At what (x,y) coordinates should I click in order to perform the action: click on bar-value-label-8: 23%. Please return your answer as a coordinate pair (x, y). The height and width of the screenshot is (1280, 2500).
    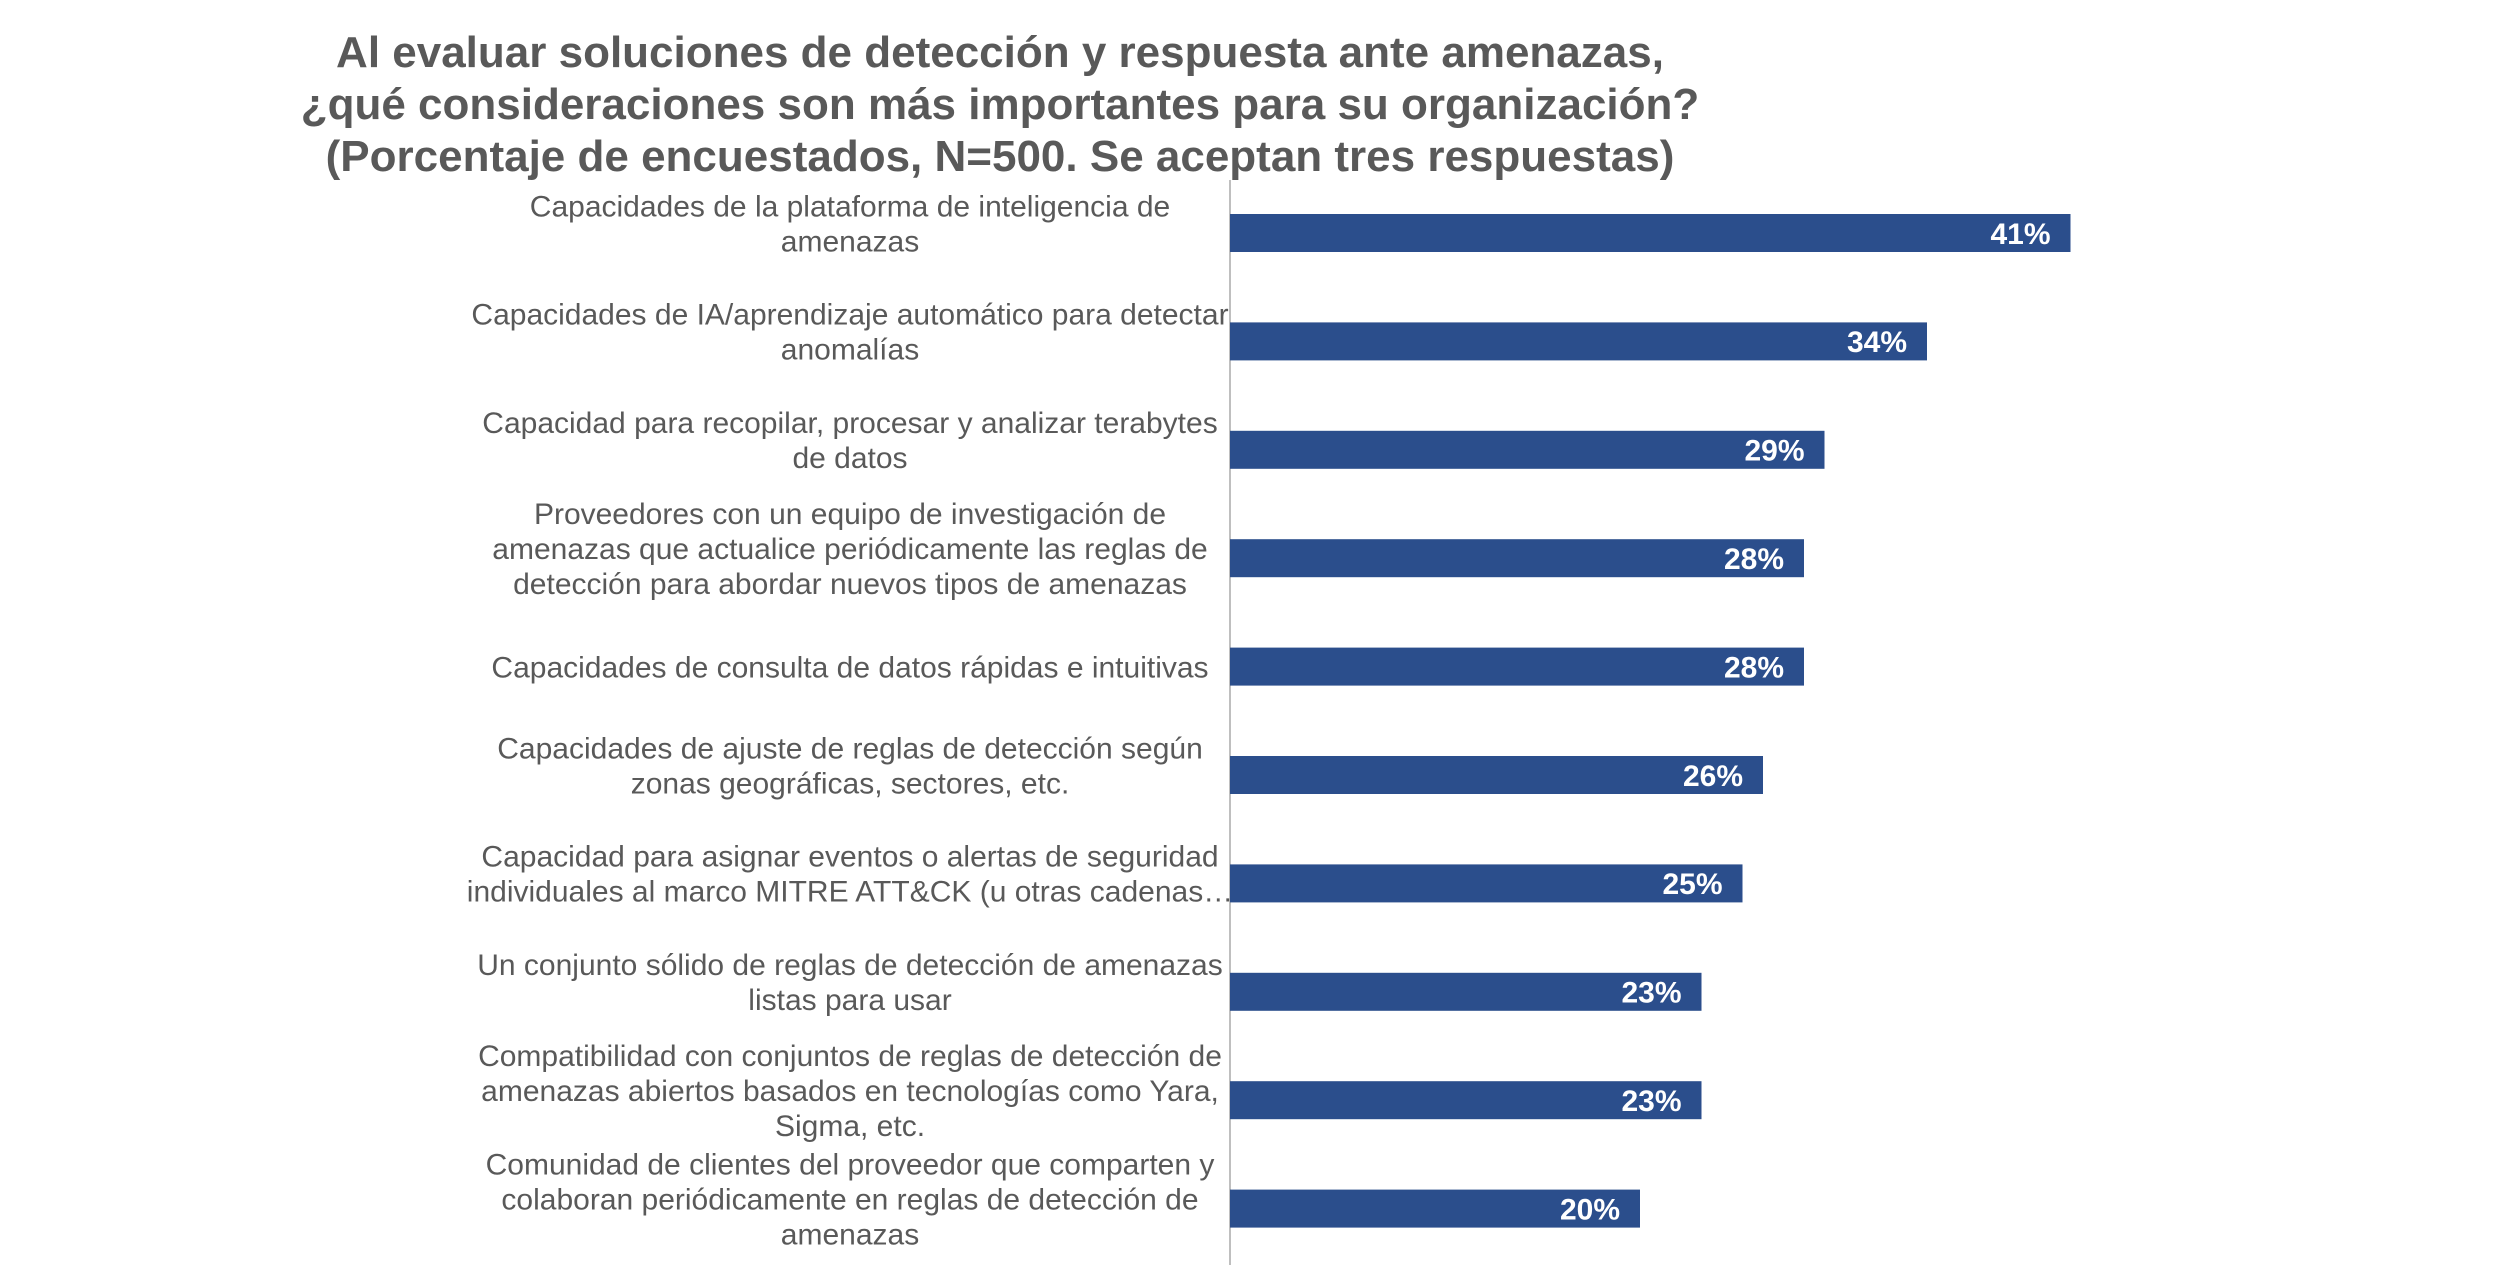
    Looking at the image, I should click on (1651, 993).